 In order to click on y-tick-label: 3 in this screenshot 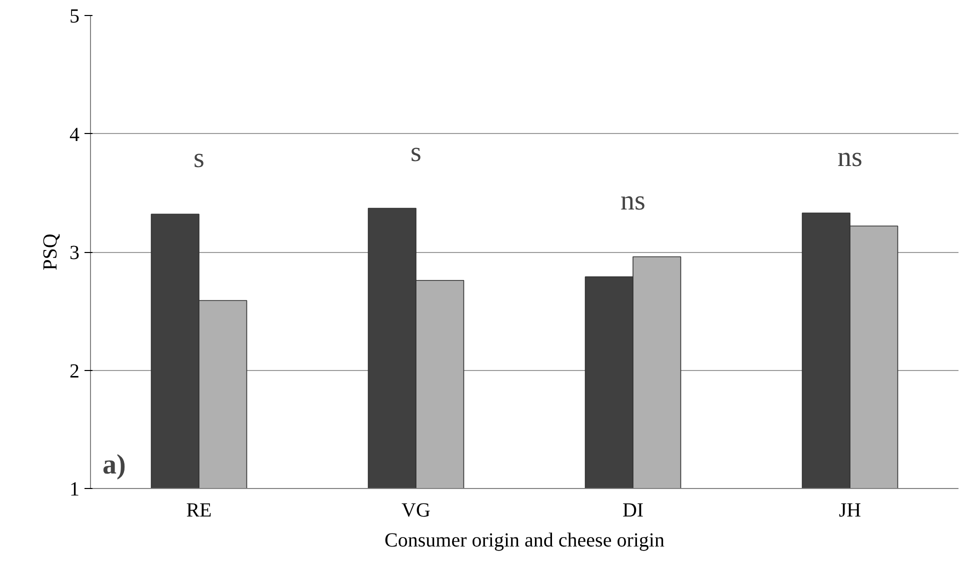, I will do `click(75, 253)`.